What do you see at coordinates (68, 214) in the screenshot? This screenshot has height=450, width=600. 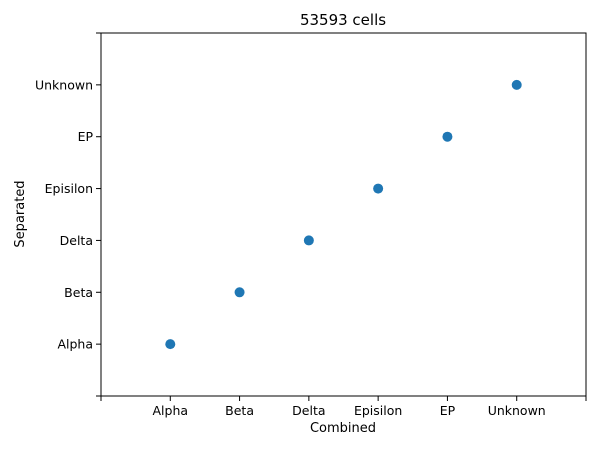 I see `y-axis-ticks: Alpha Beta Delta Episilon EP Unknown` at bounding box center [68, 214].